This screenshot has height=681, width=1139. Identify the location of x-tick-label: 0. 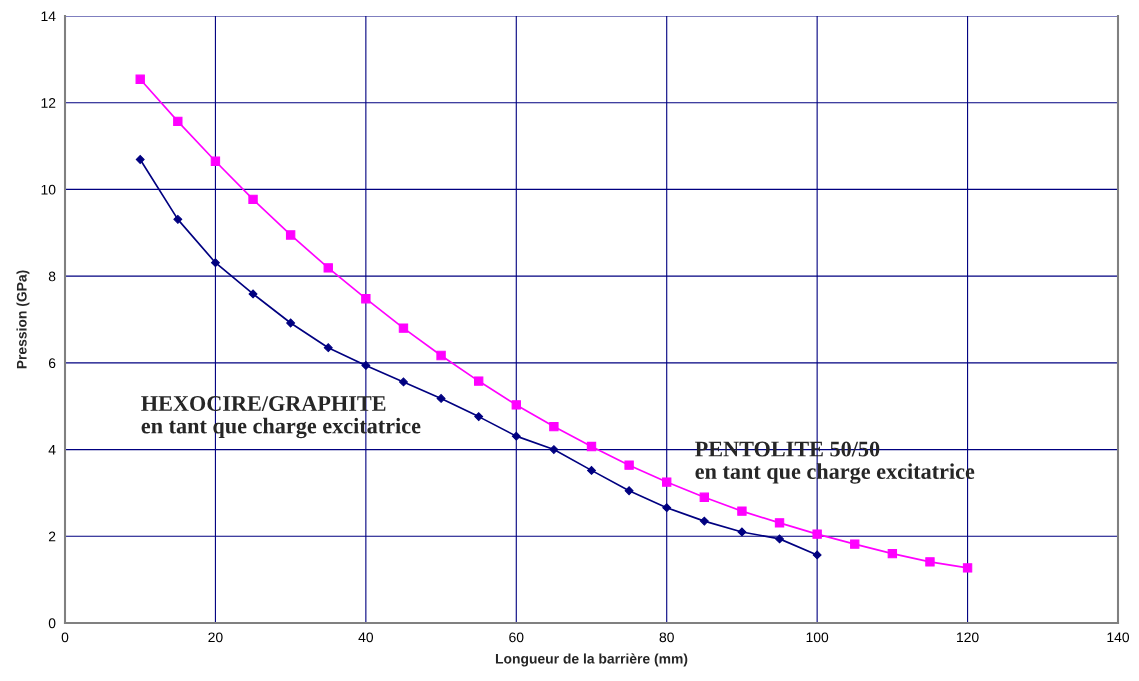
(65, 637).